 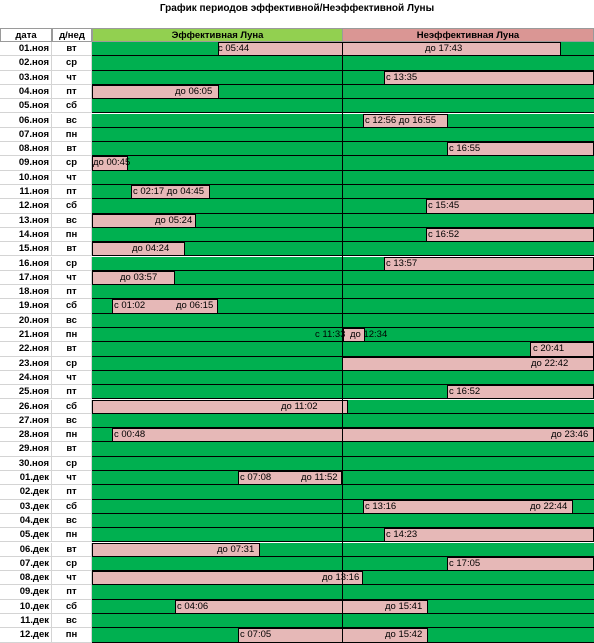 What do you see at coordinates (444, 48) in the screenshot?
I see `period-time-label: до 17:43` at bounding box center [444, 48].